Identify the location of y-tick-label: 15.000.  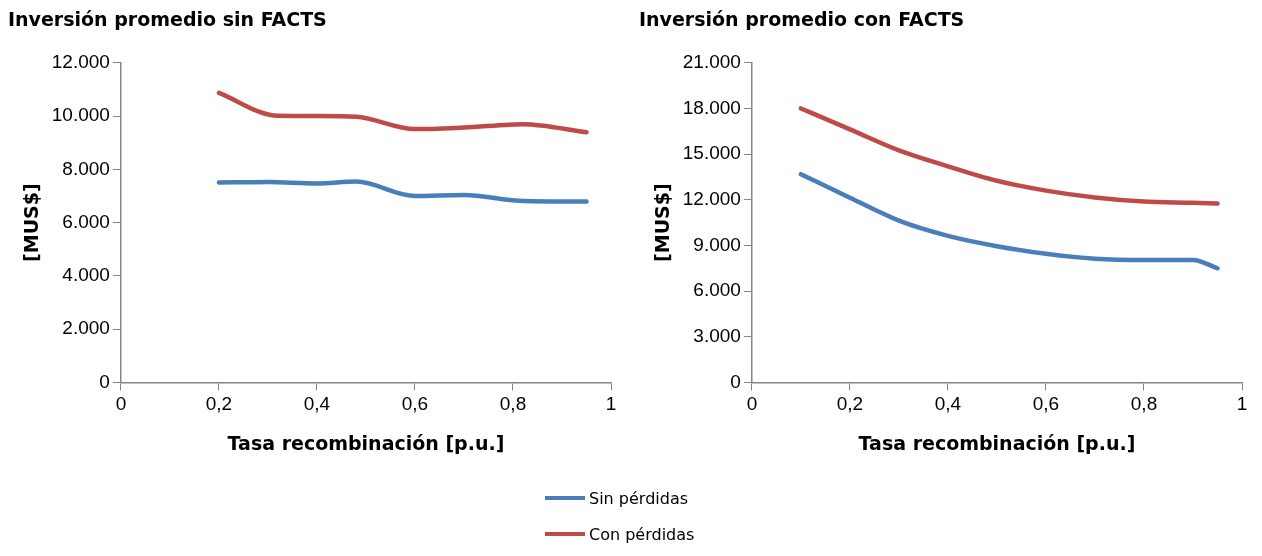
(711, 153).